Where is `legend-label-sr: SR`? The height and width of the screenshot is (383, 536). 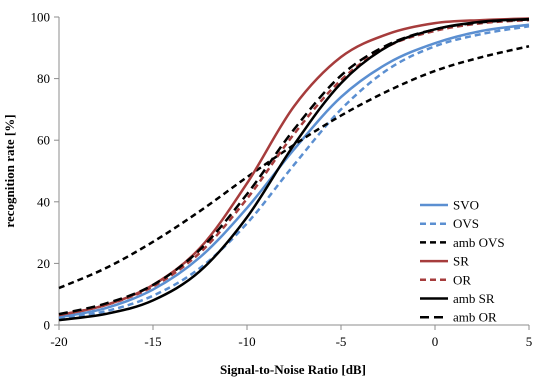 legend-label-sr: SR is located at coordinates (461, 261).